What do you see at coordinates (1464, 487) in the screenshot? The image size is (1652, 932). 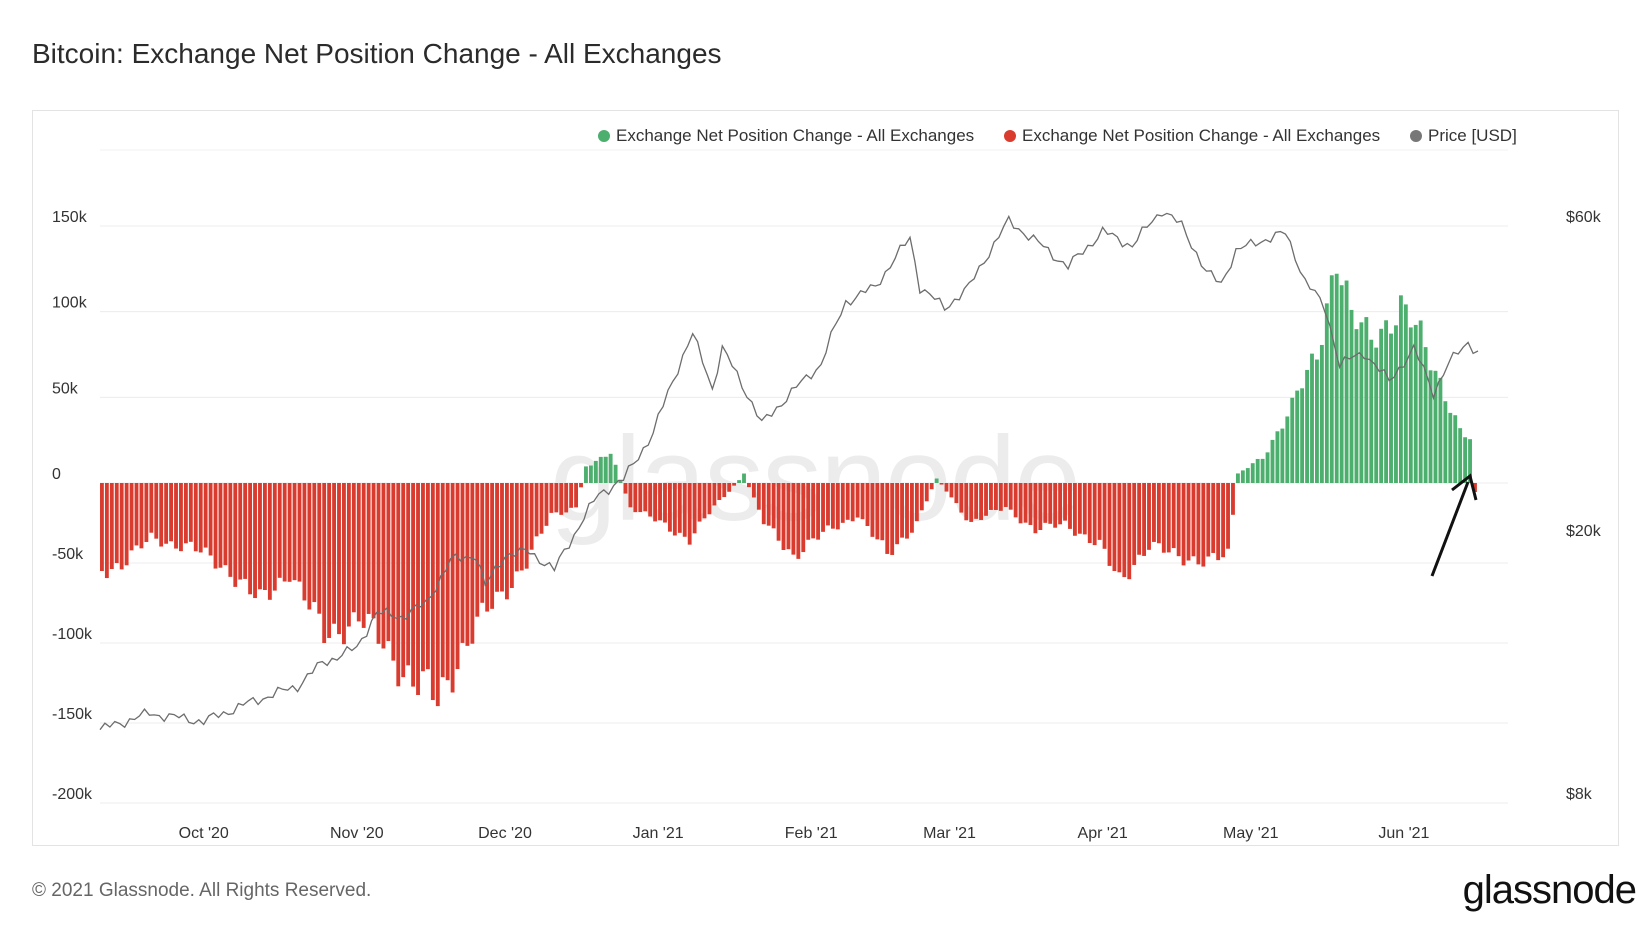 I see `annotation-arrowhead` at bounding box center [1464, 487].